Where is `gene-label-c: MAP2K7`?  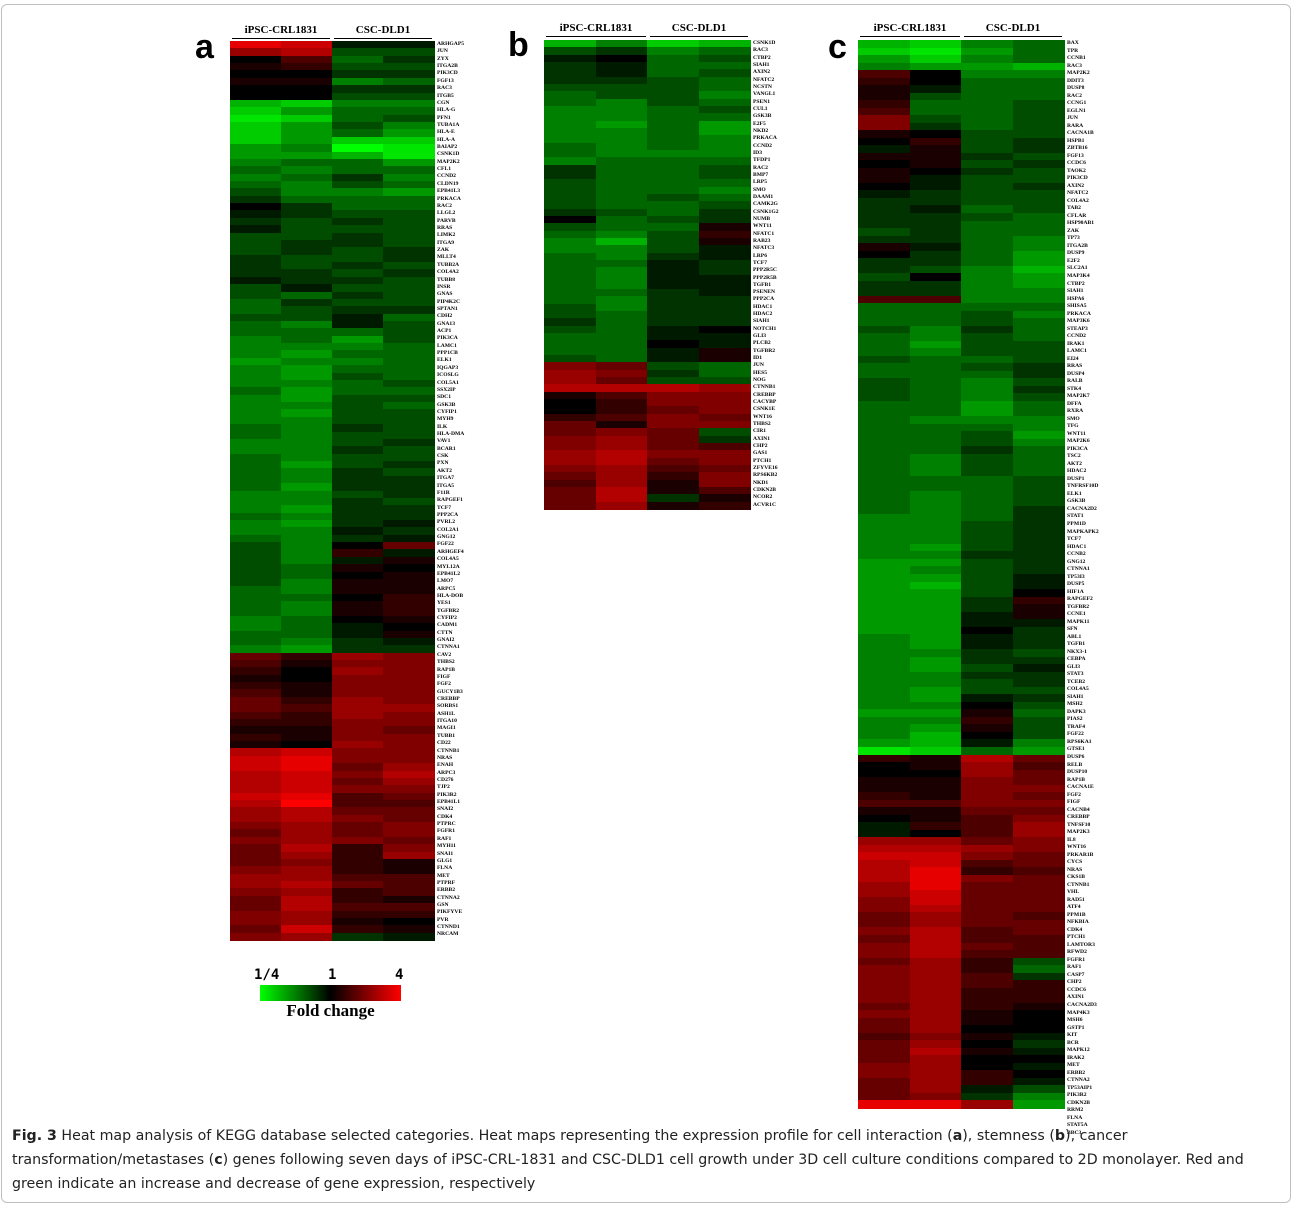 gene-label-c: MAP2K7 is located at coordinates (1078, 396).